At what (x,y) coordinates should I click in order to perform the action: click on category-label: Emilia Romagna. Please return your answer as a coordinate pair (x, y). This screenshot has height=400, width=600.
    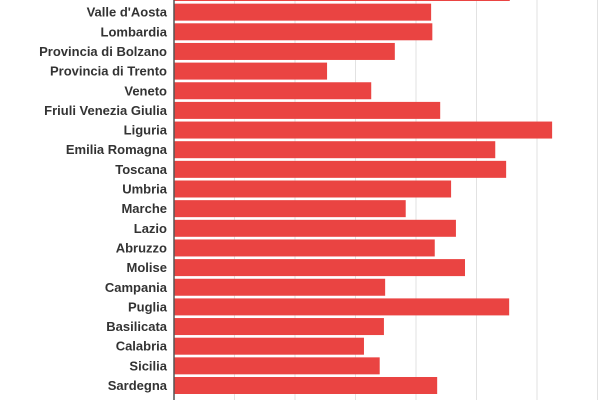
    Looking at the image, I should click on (117, 149).